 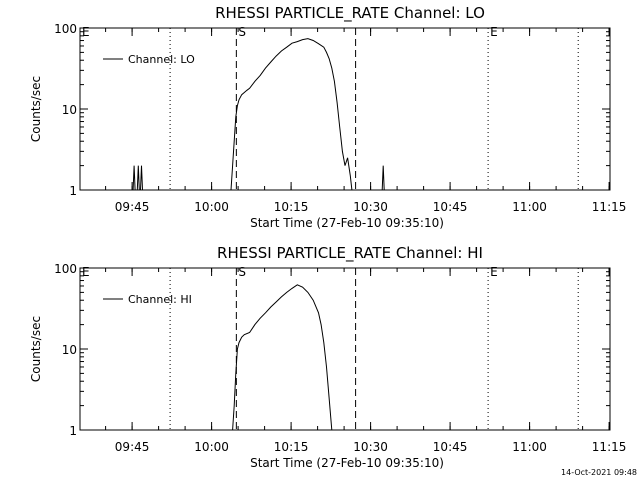 I want to click on chart-title: RHESSI PARTICLE_RATE Channel: LO, so click(x=350, y=13).